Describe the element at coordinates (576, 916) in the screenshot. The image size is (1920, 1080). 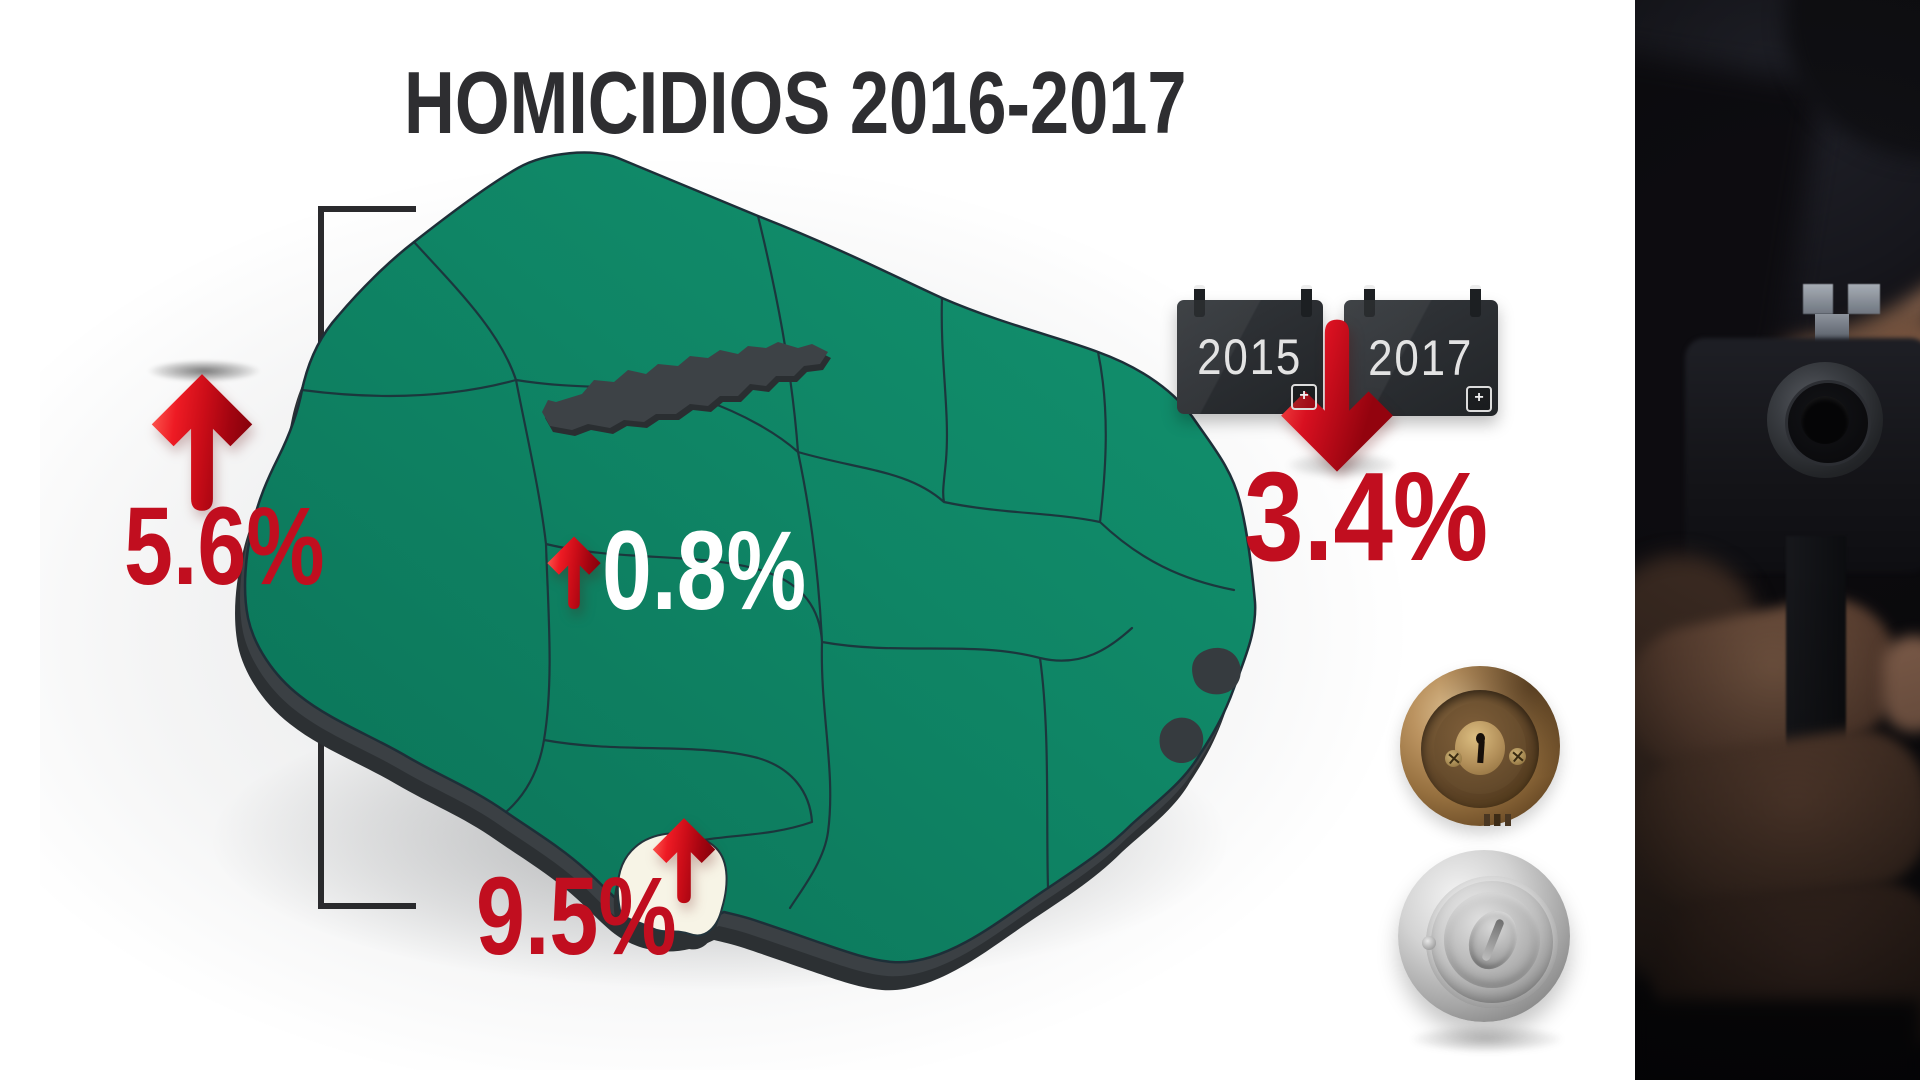
I see `stat-montevideo-value: 9.5%` at that location.